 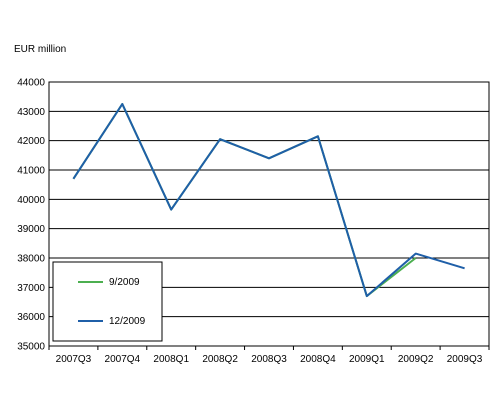 What do you see at coordinates (123, 359) in the screenshot?
I see `x-tick-label: 2007Q4` at bounding box center [123, 359].